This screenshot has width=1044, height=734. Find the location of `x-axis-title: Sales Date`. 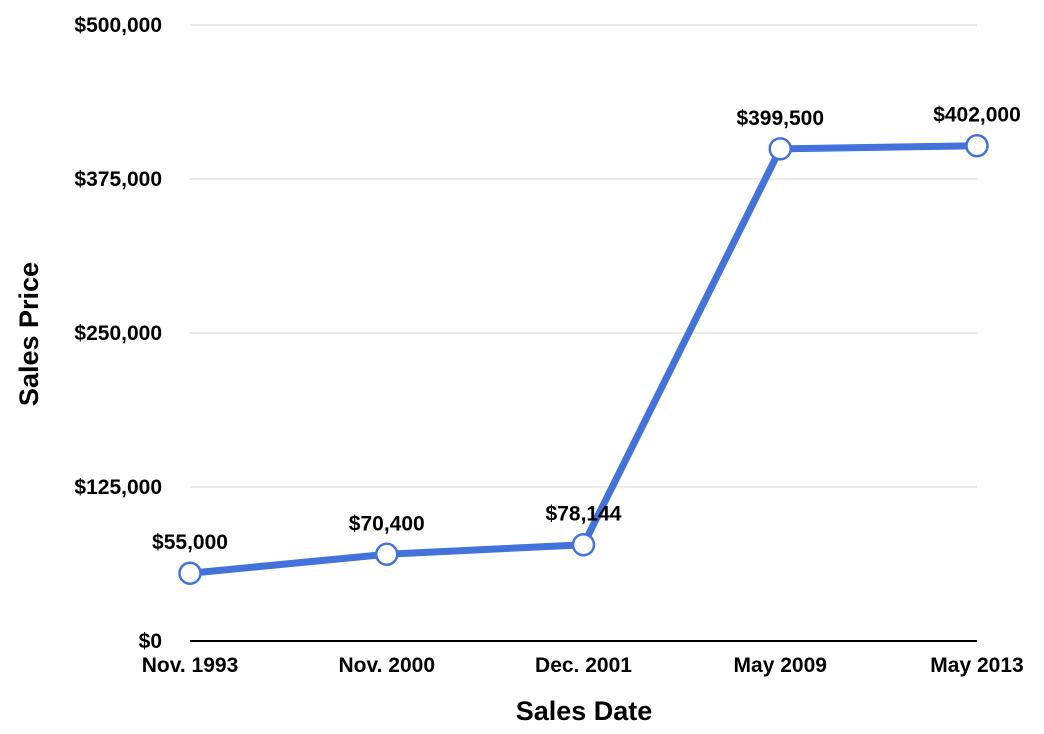

x-axis-title: Sales Date is located at coordinates (584, 711).